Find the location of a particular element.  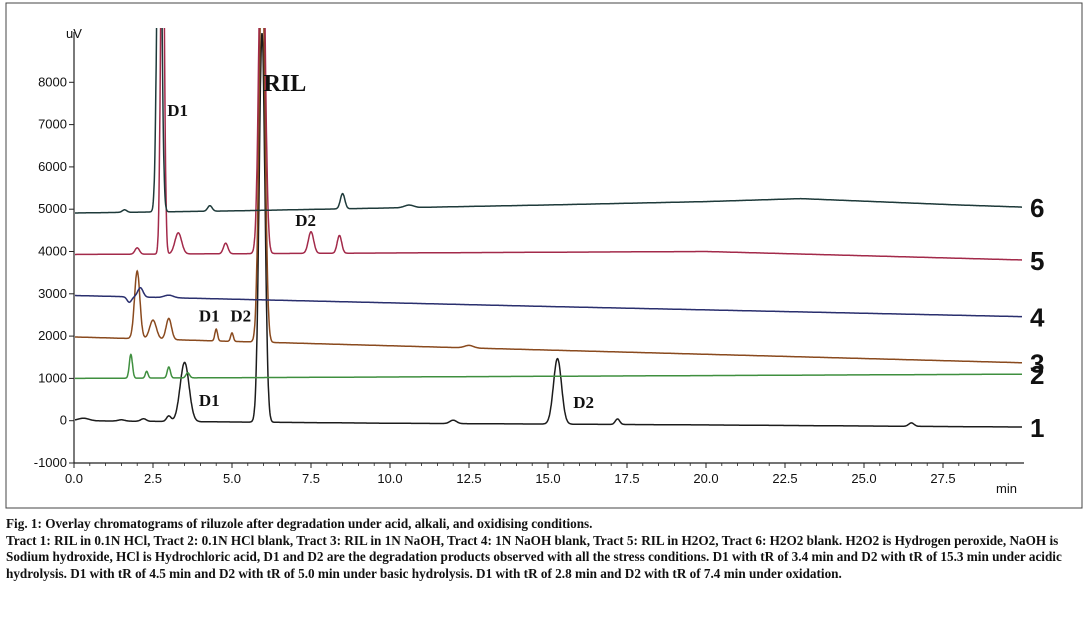

tract-label-2: 2 is located at coordinates (1037, 375).